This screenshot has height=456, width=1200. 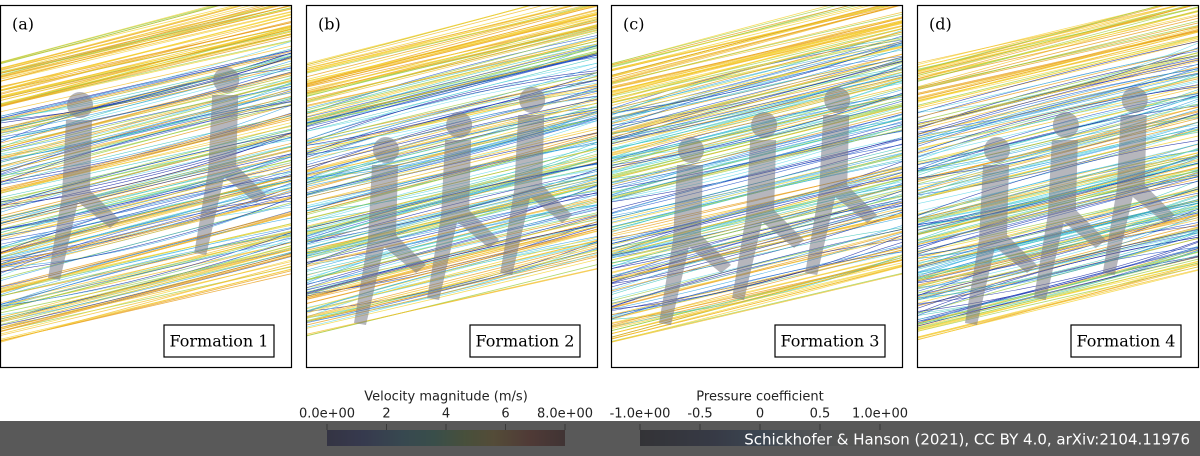 What do you see at coordinates (759, 397) in the screenshot?
I see `colorbar-title: Pressure coefficient` at bounding box center [759, 397].